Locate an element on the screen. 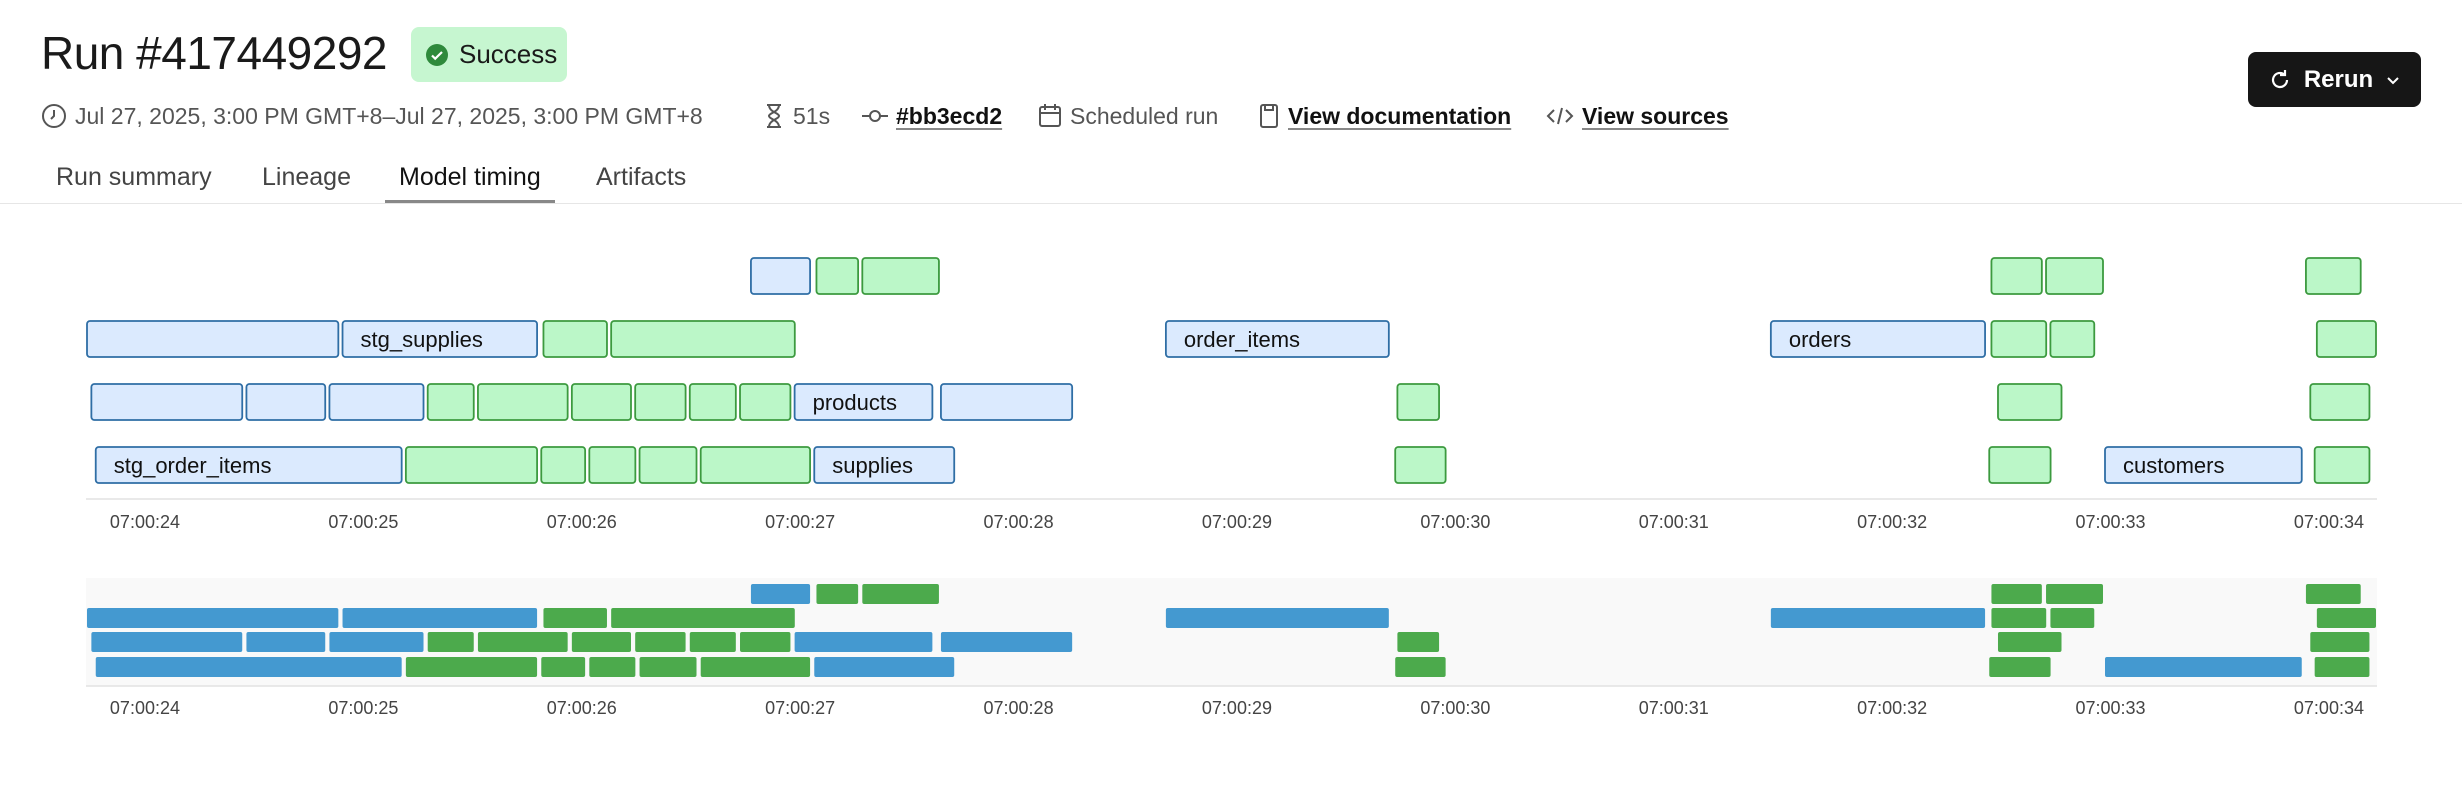  x-tick-label: 07:00:29 is located at coordinates (1237, 522).